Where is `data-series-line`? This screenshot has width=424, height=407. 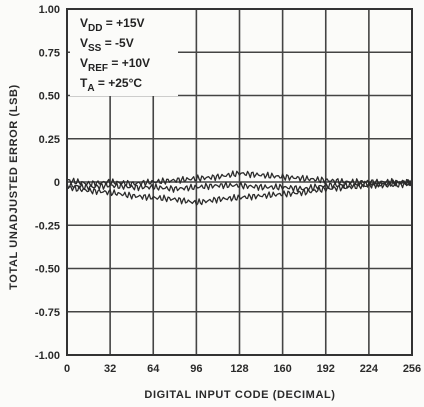
data-series-line is located at coordinates (239, 192).